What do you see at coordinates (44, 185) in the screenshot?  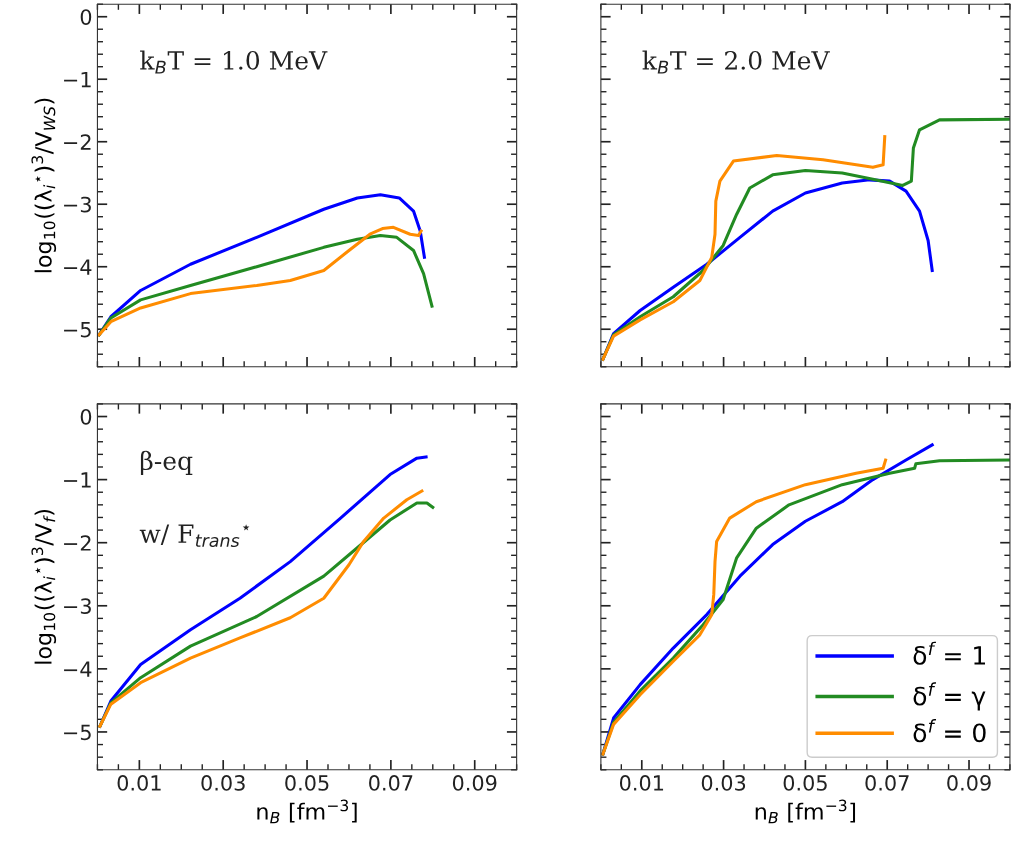 I see `text: log$_{10}$((λ$_{i}$$^{⋆}$)$^{3}$/V$_{WS}$)` at bounding box center [44, 185].